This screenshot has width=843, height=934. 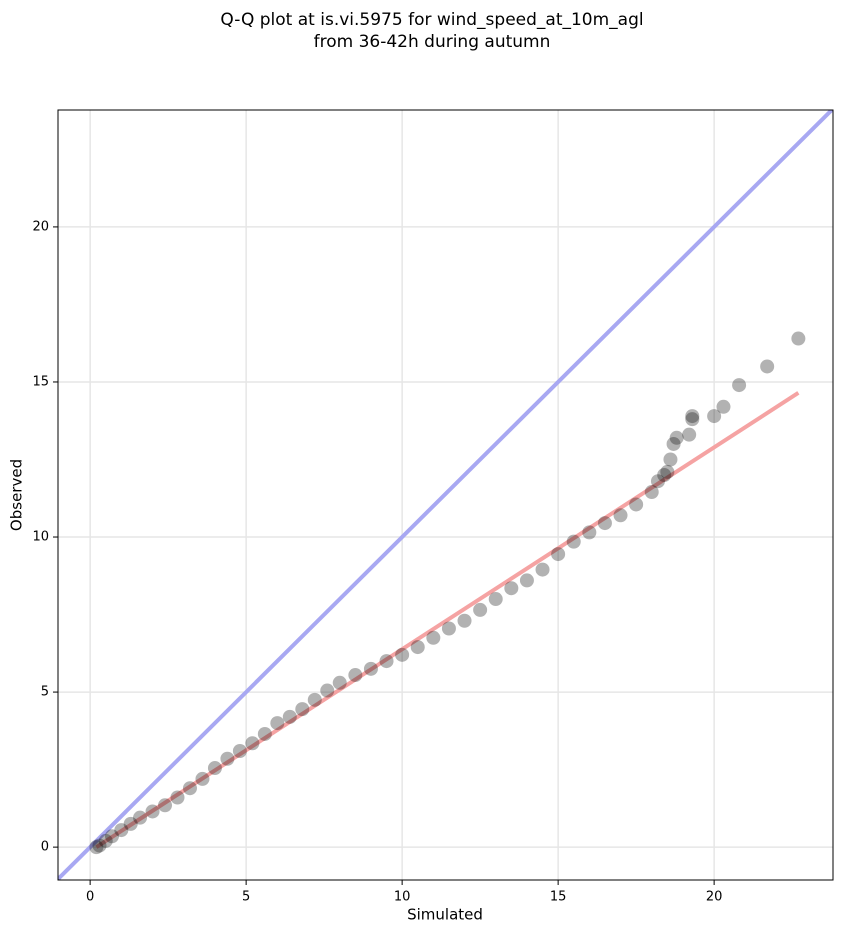 I want to click on x-axis-label: Simulated, so click(x=445, y=915).